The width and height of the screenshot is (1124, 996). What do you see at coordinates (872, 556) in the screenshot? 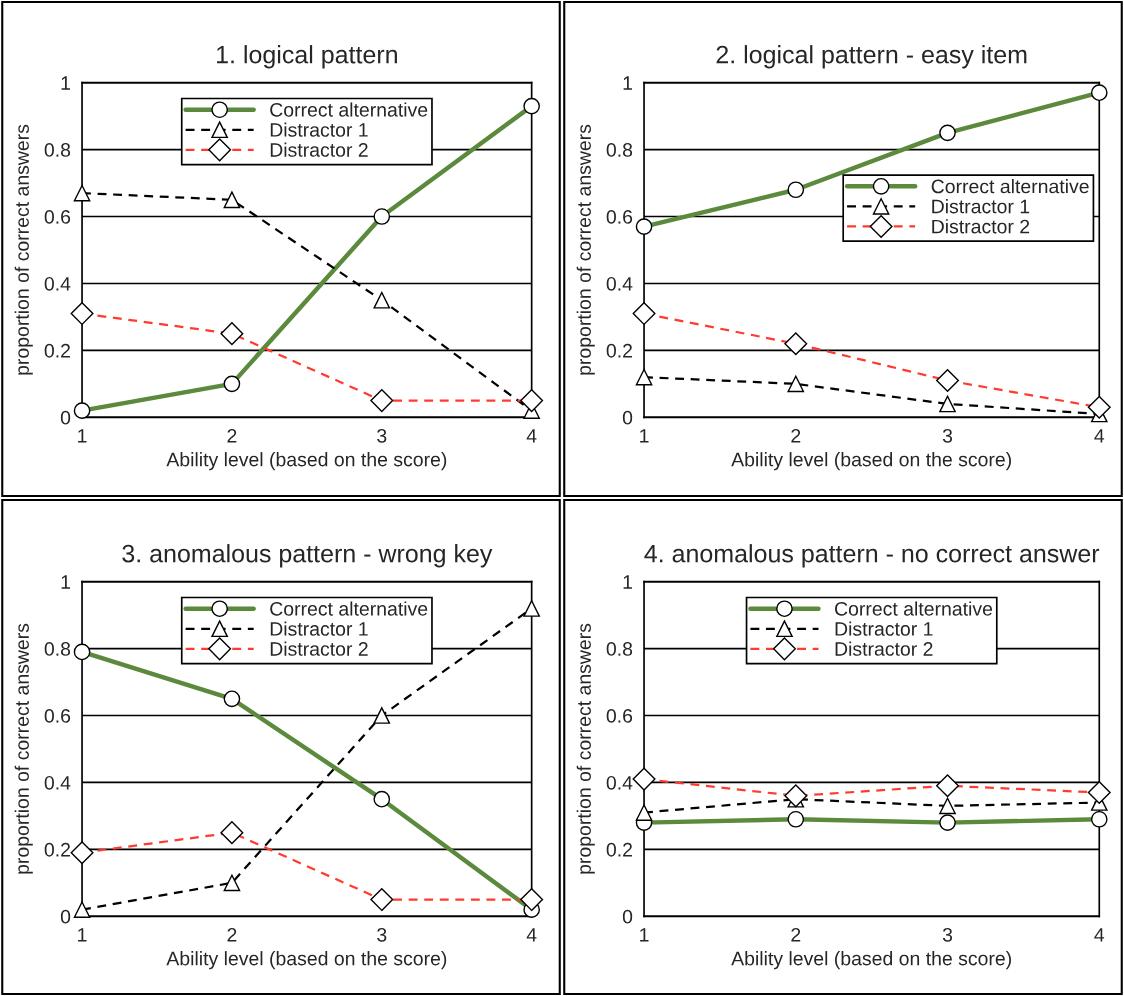
I see `chart-title: 4. anomalous pattern - no correct answer` at bounding box center [872, 556].